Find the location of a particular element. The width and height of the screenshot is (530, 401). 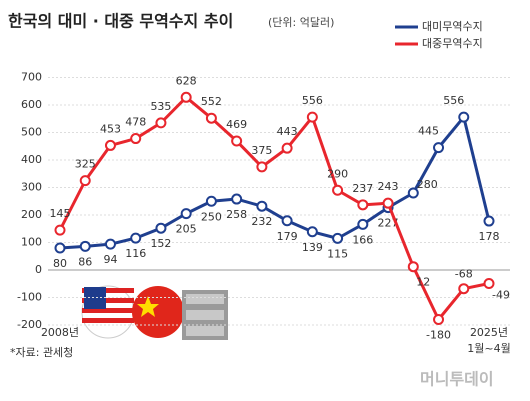

y-tick-label: 100 is located at coordinates (31, 242).